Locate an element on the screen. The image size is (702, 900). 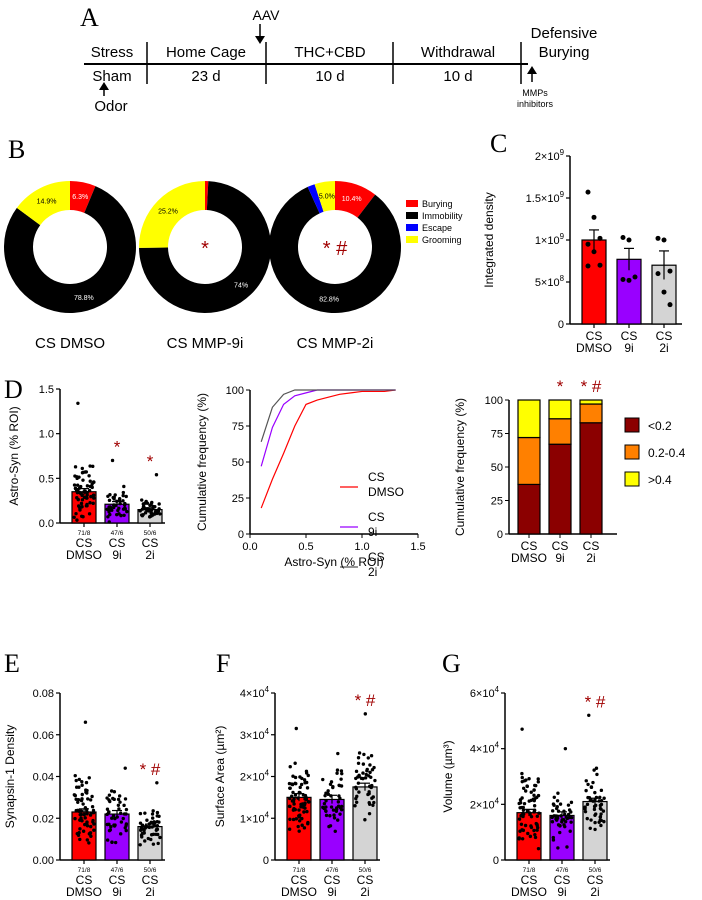
odor-label: Odor is located at coordinates (110, 106).